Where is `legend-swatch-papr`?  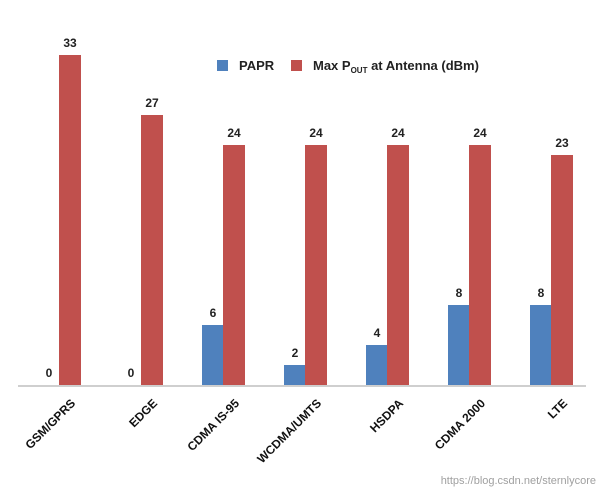 legend-swatch-papr is located at coordinates (222, 65).